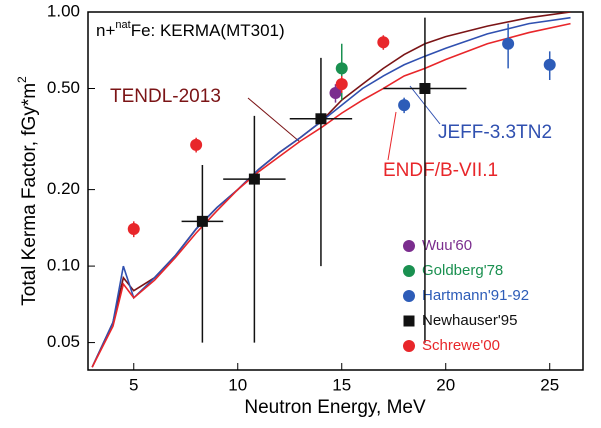  Describe the element at coordinates (475, 295) in the screenshot. I see `legend-label: Hartmann'91-92` at that location.